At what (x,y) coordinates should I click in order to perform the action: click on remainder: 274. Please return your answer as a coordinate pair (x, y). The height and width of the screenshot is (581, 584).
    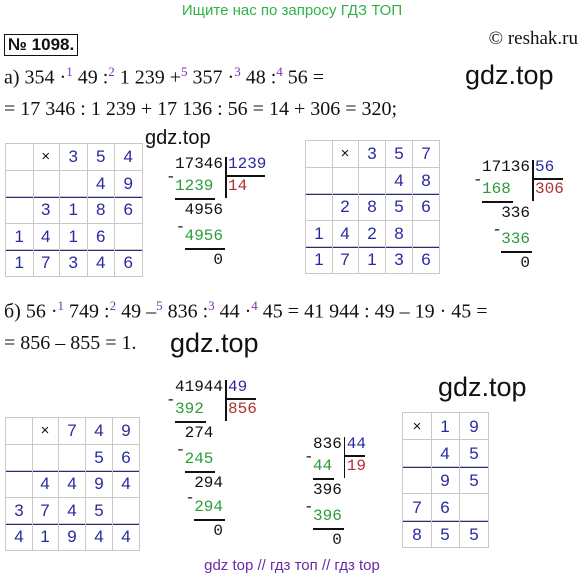
    Looking at the image, I should click on (199, 433).